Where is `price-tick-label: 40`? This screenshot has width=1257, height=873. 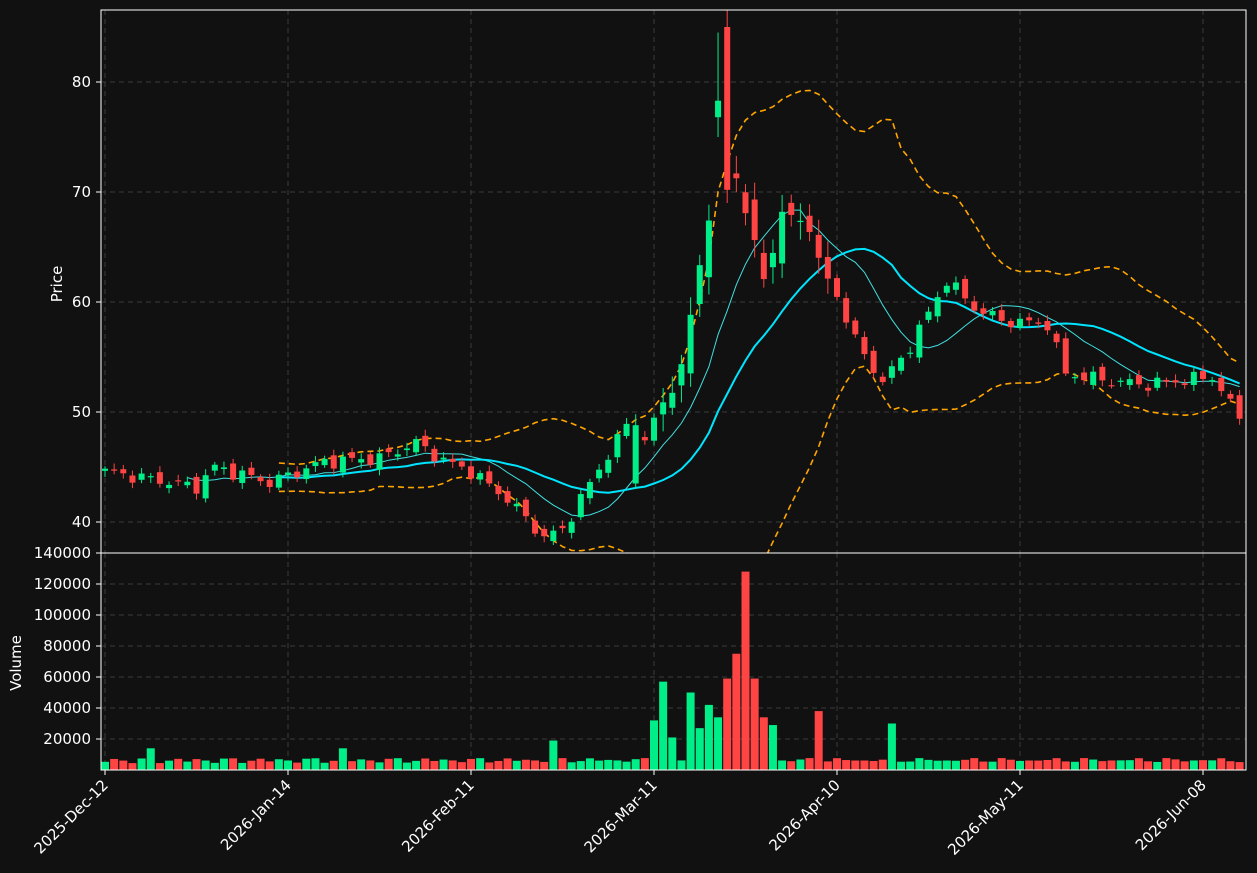
price-tick-label: 40 is located at coordinates (81, 522).